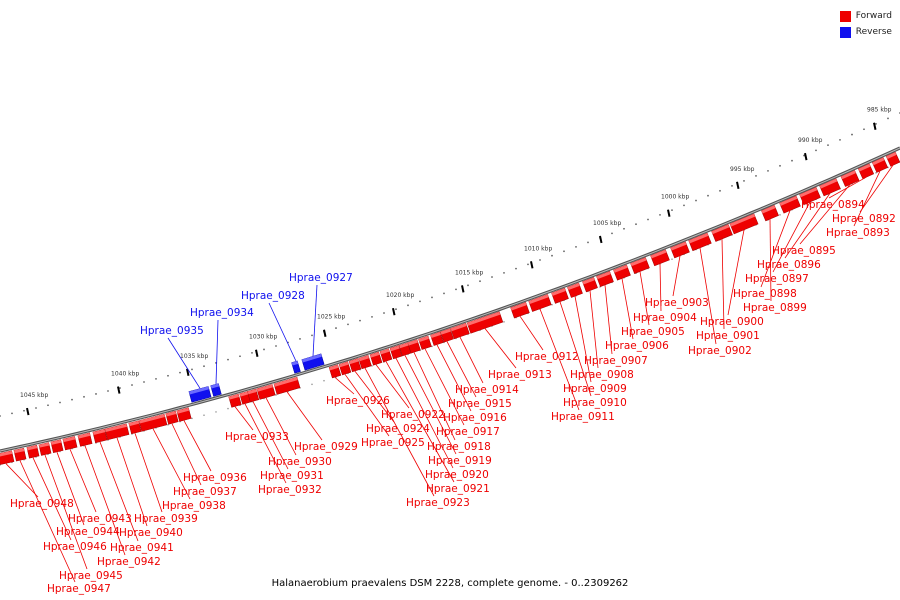  I want to click on gene-label-hprae_0901: Hprae_0901, so click(728, 336).